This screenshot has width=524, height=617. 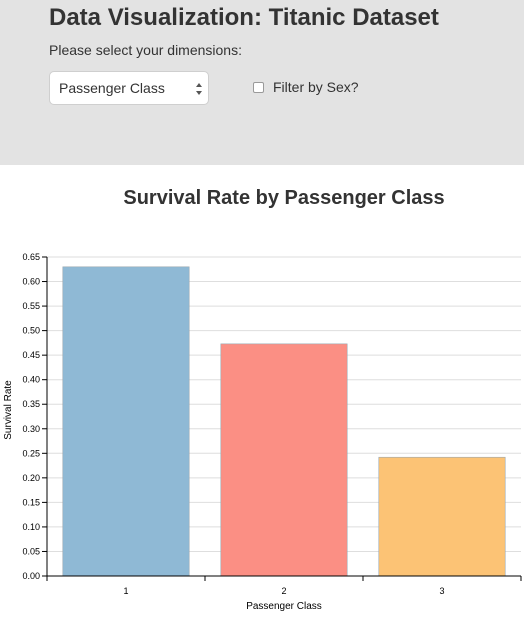 What do you see at coordinates (31, 355) in the screenshot?
I see `y-tick-label: 0.45` at bounding box center [31, 355].